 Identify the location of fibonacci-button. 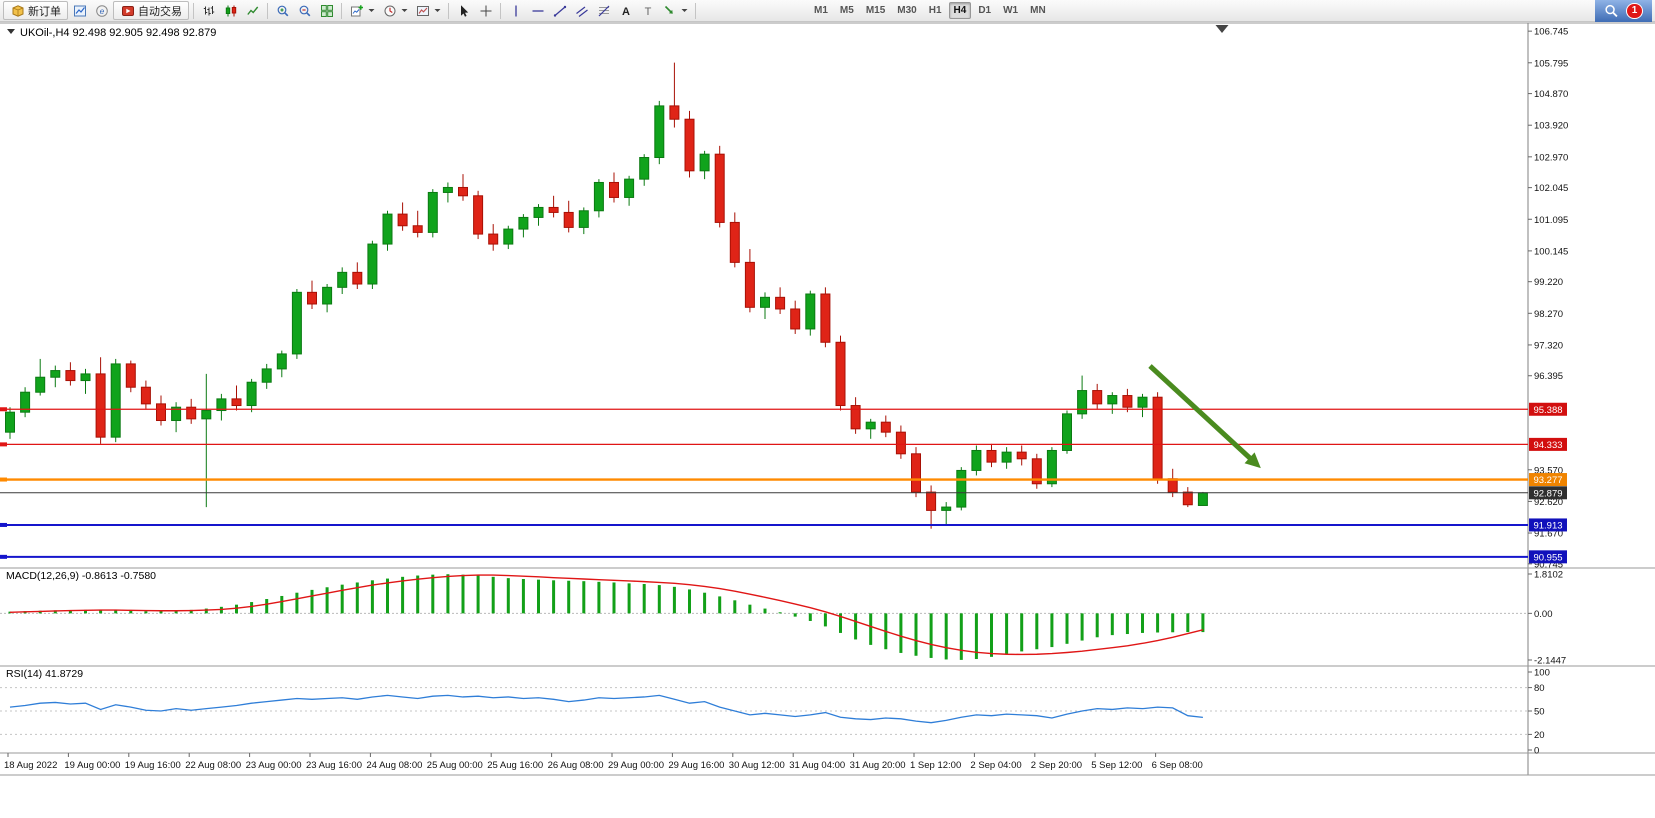
(603, 10).